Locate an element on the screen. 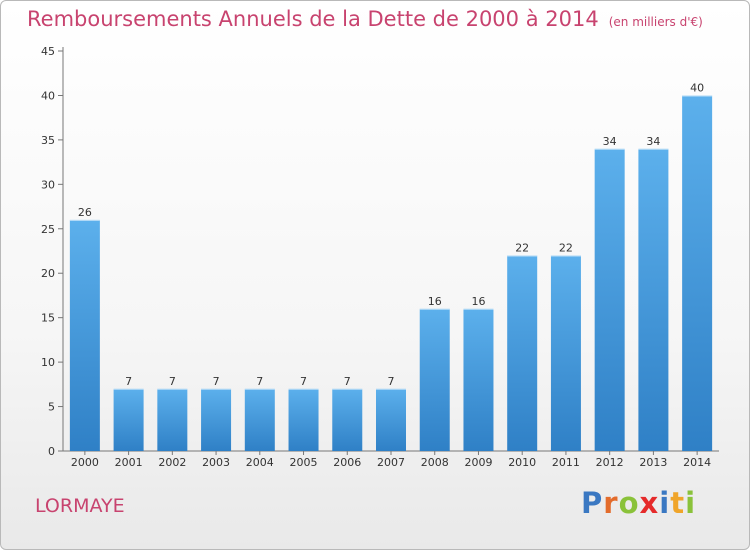 Image resolution: width=750 pixels, height=550 pixels. y-tick-label: 45 is located at coordinates (48, 51).